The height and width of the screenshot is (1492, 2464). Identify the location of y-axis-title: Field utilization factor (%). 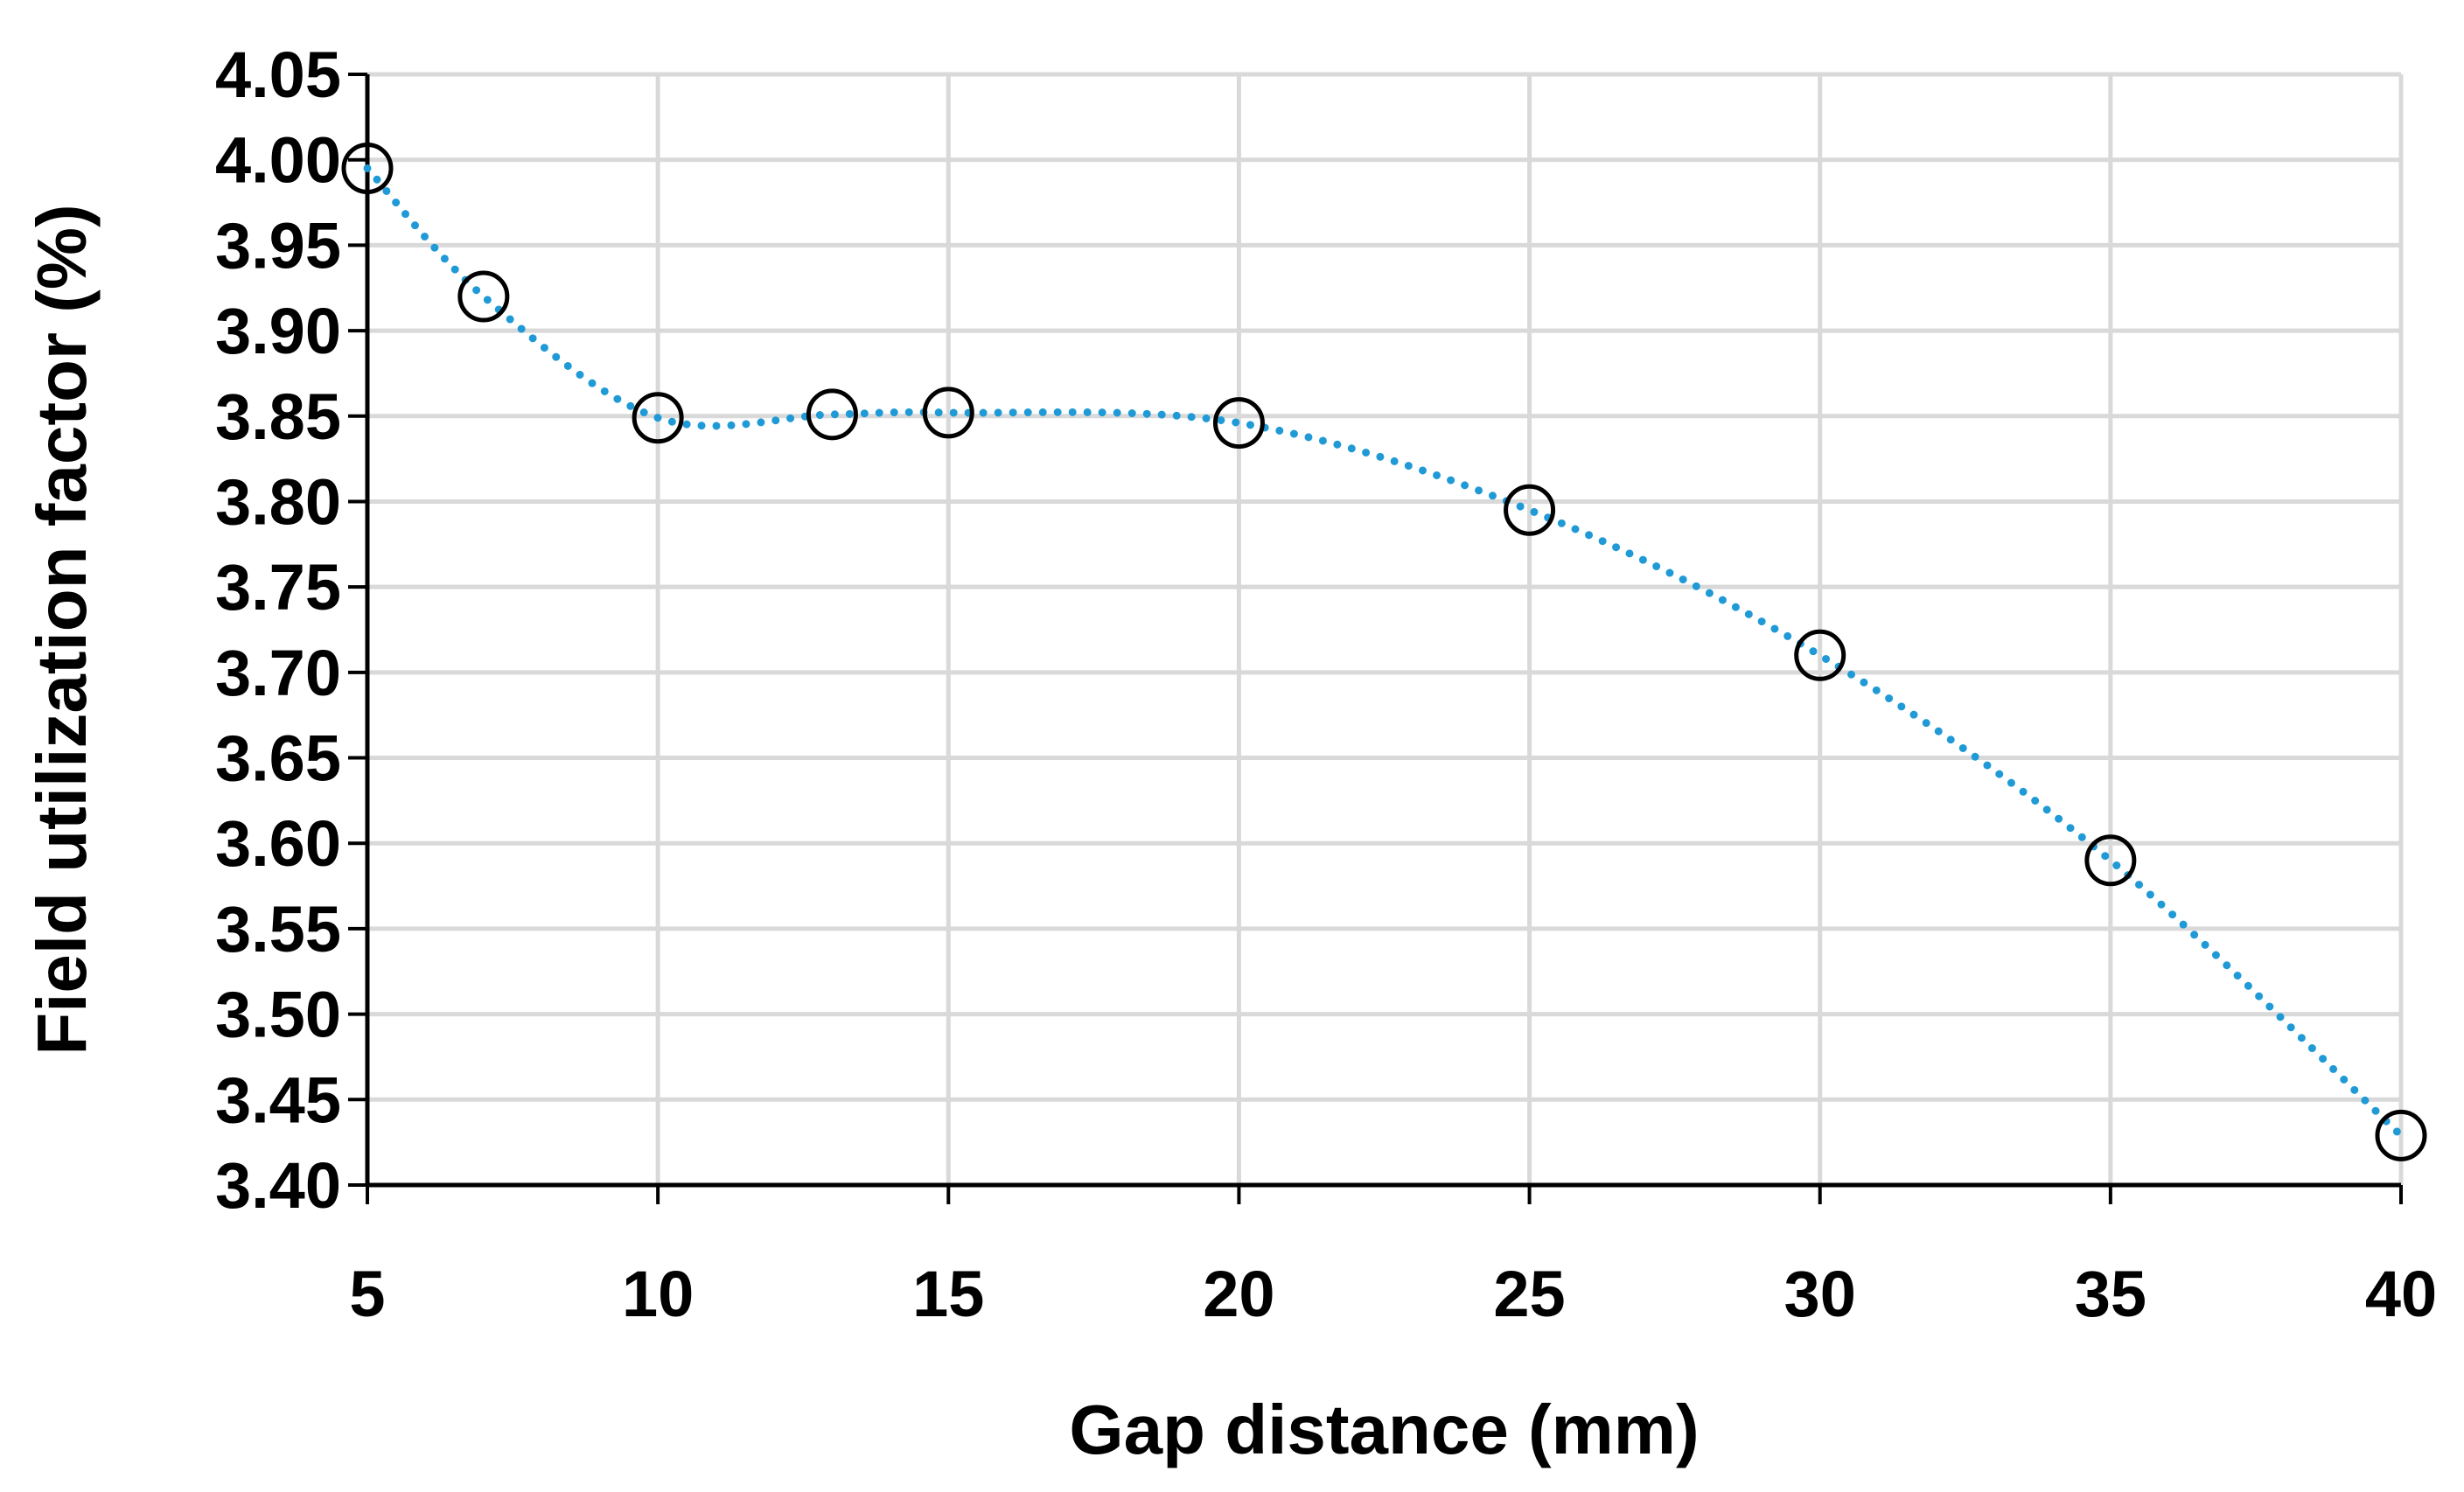
(62, 629).